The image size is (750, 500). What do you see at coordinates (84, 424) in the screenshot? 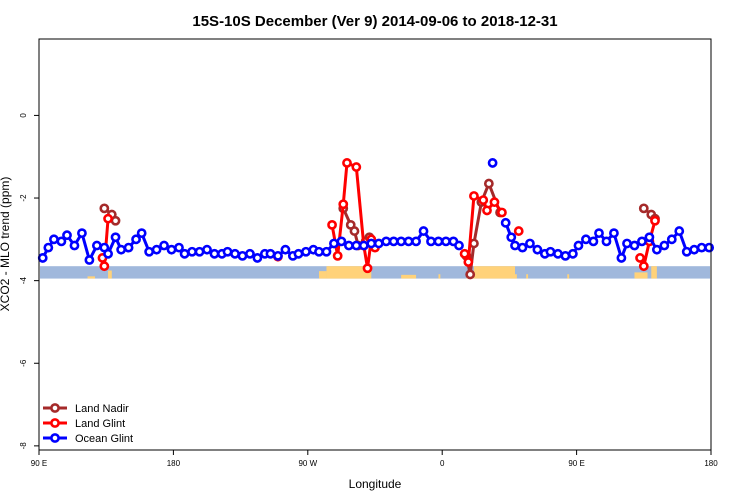
I see `legend-item: Land Glint` at bounding box center [84, 424].